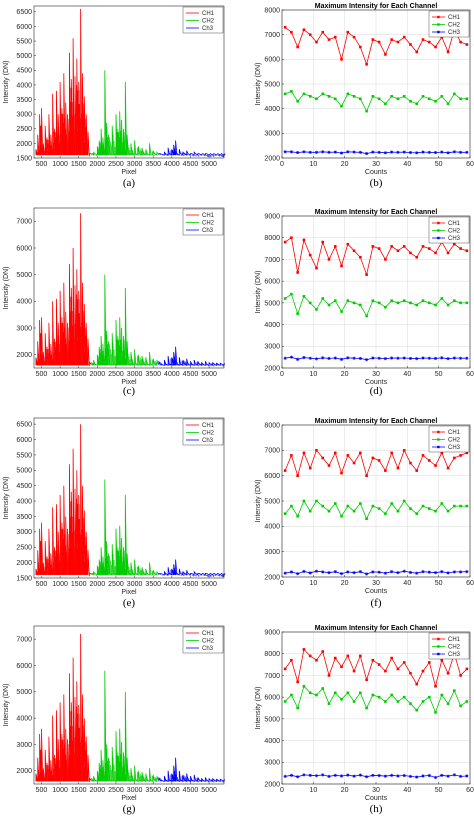 This screenshot has height=820, width=474. I want to click on y-tick-label: 6000, so click(24, 27).